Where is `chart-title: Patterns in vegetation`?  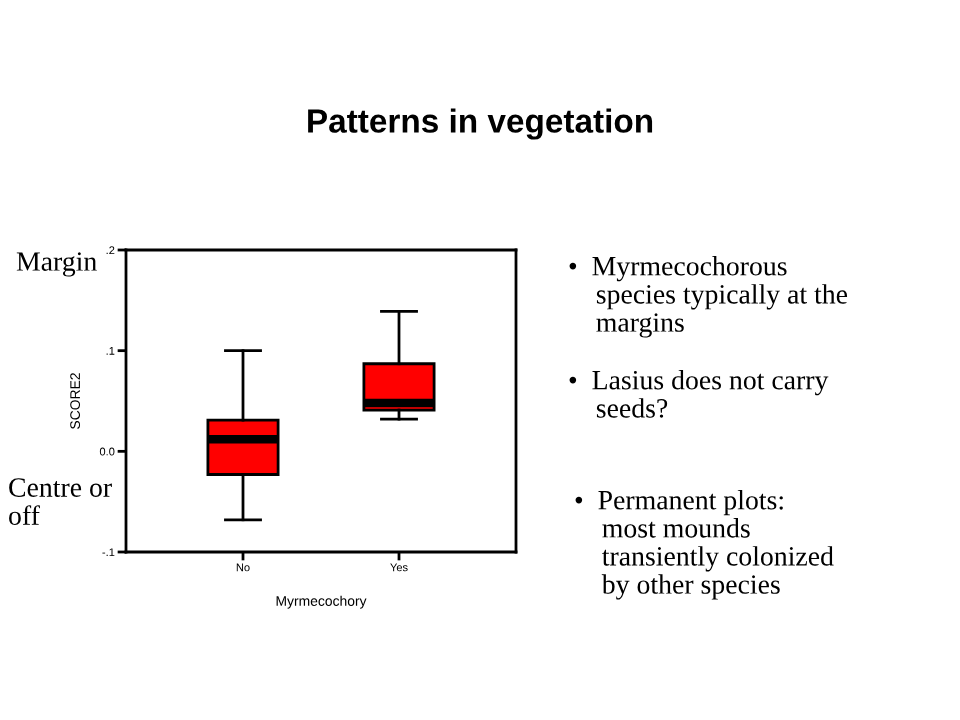
chart-title: Patterns in vegetation is located at coordinates (480, 124).